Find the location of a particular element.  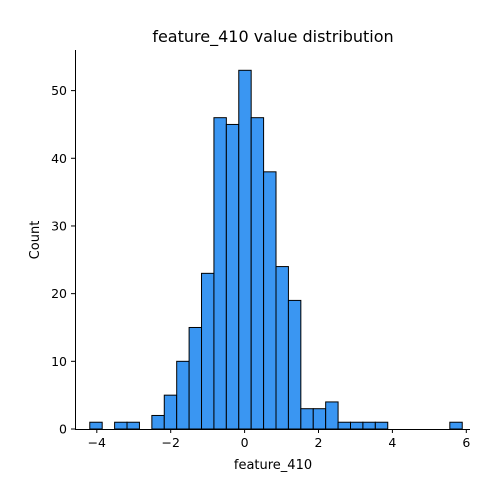

x-ticks-group: −4 −2 0 2 4 6 is located at coordinates (279, 439).